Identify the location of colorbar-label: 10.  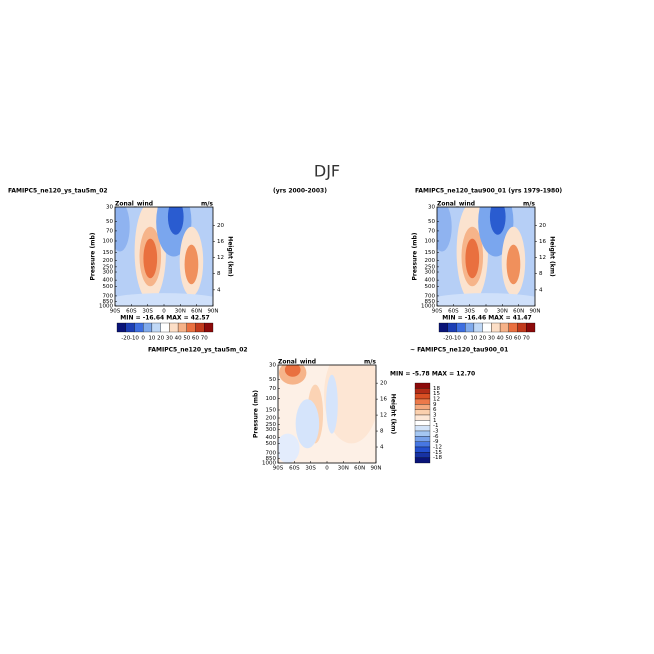
(151, 339).